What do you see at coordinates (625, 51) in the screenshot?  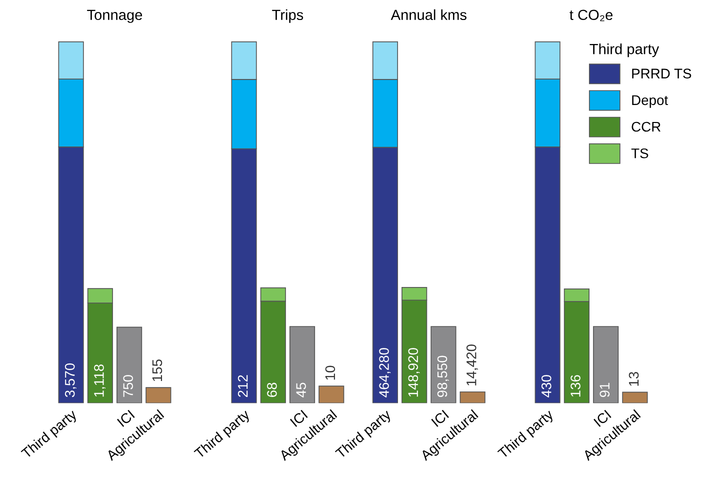 I see `legend-title: Third party` at bounding box center [625, 51].